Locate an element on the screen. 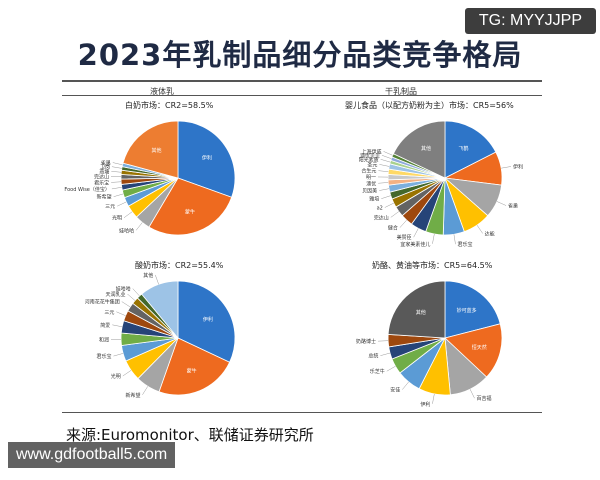 This screenshot has width=600, height=480. slice-label: 澳优 is located at coordinates (371, 183).